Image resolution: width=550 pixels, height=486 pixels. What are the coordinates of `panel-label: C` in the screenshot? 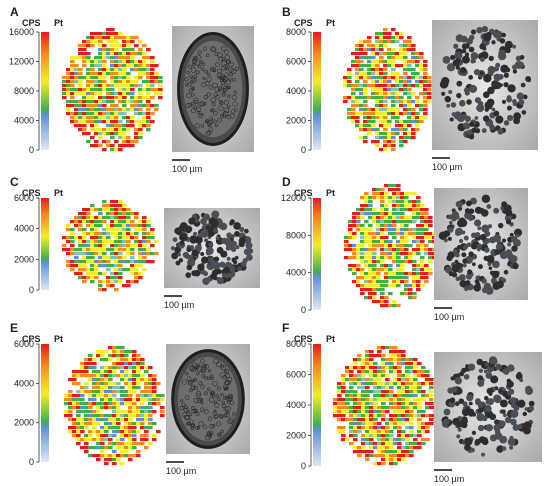 It's located at (14, 182).